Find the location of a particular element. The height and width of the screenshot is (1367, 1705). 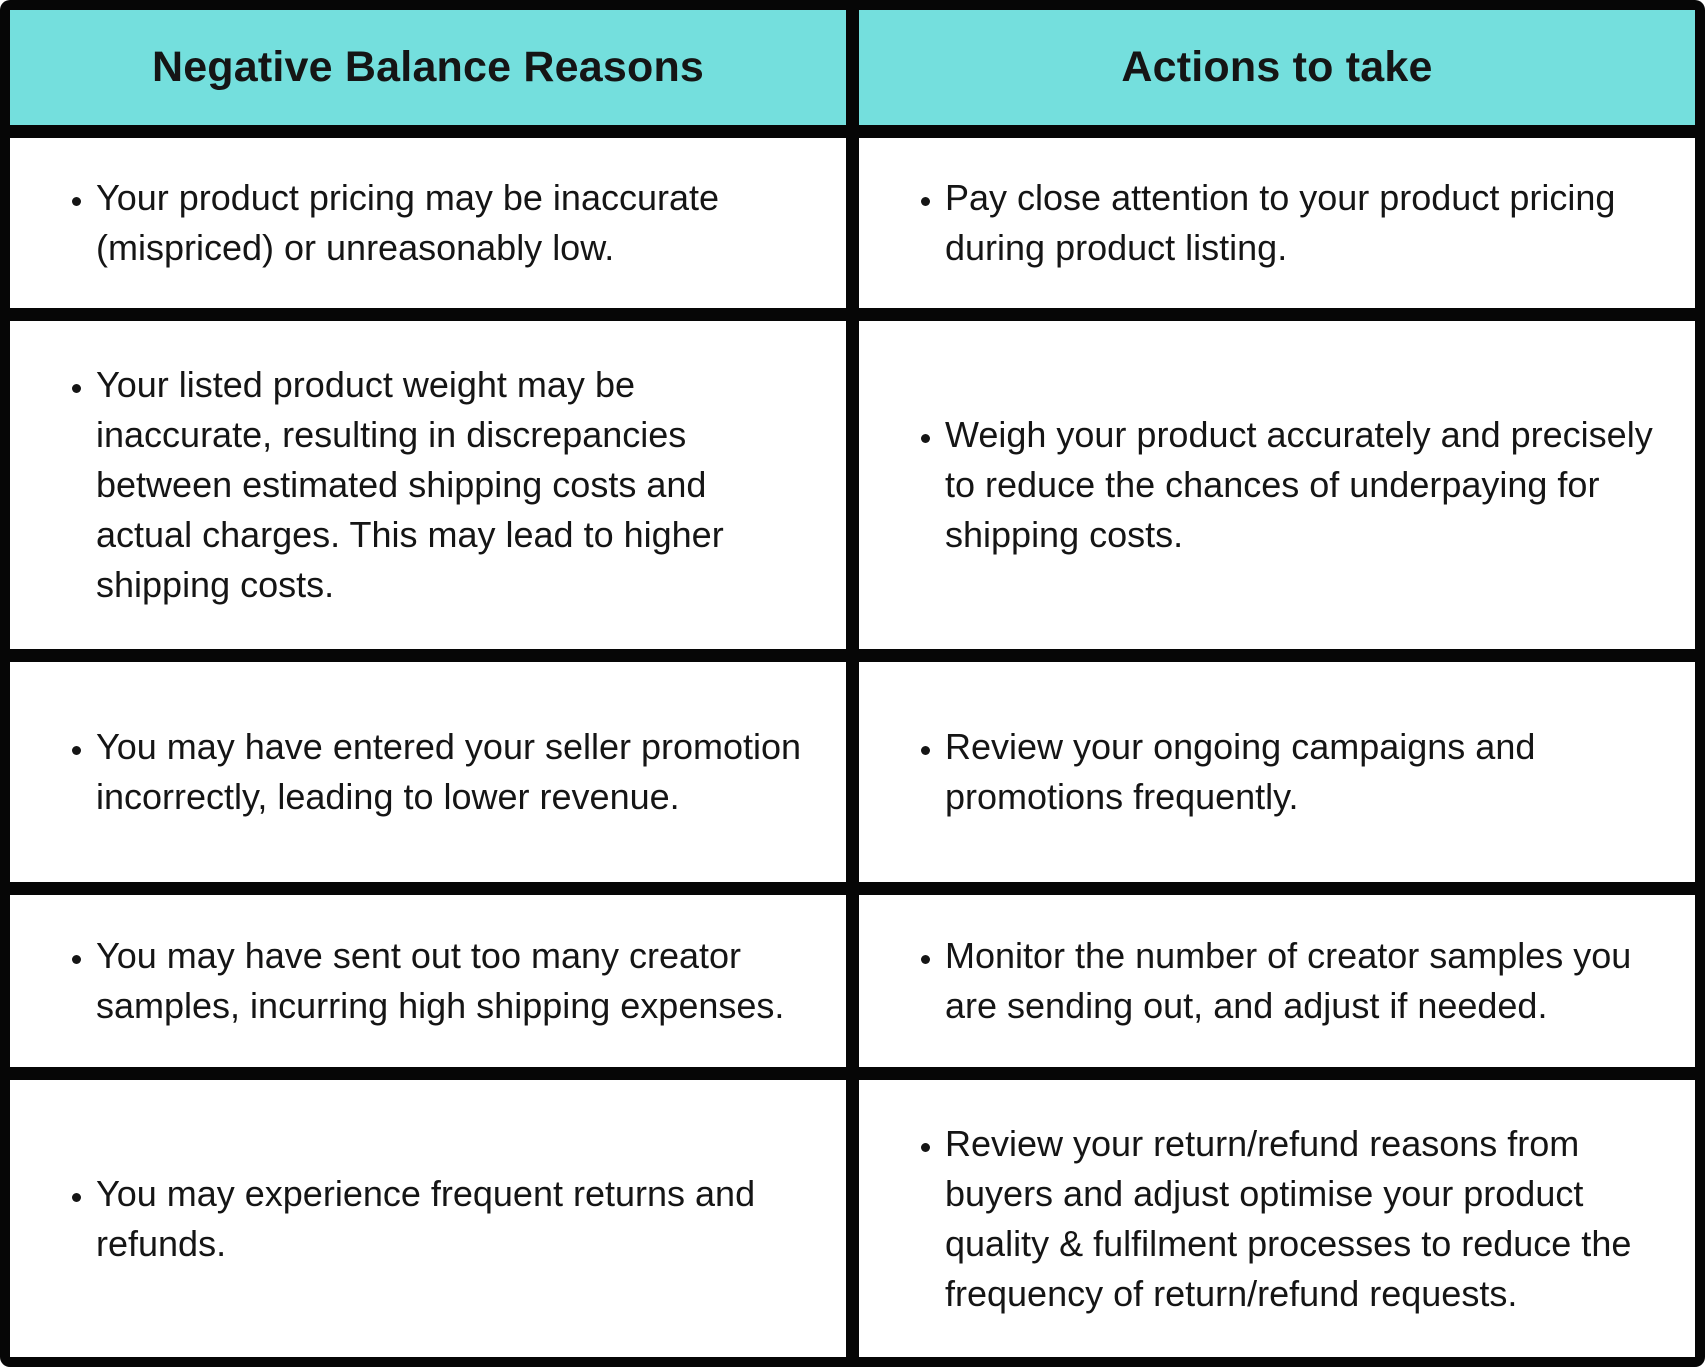

header-cell-reasons: Negative Balance Reasons is located at coordinates (428, 67).